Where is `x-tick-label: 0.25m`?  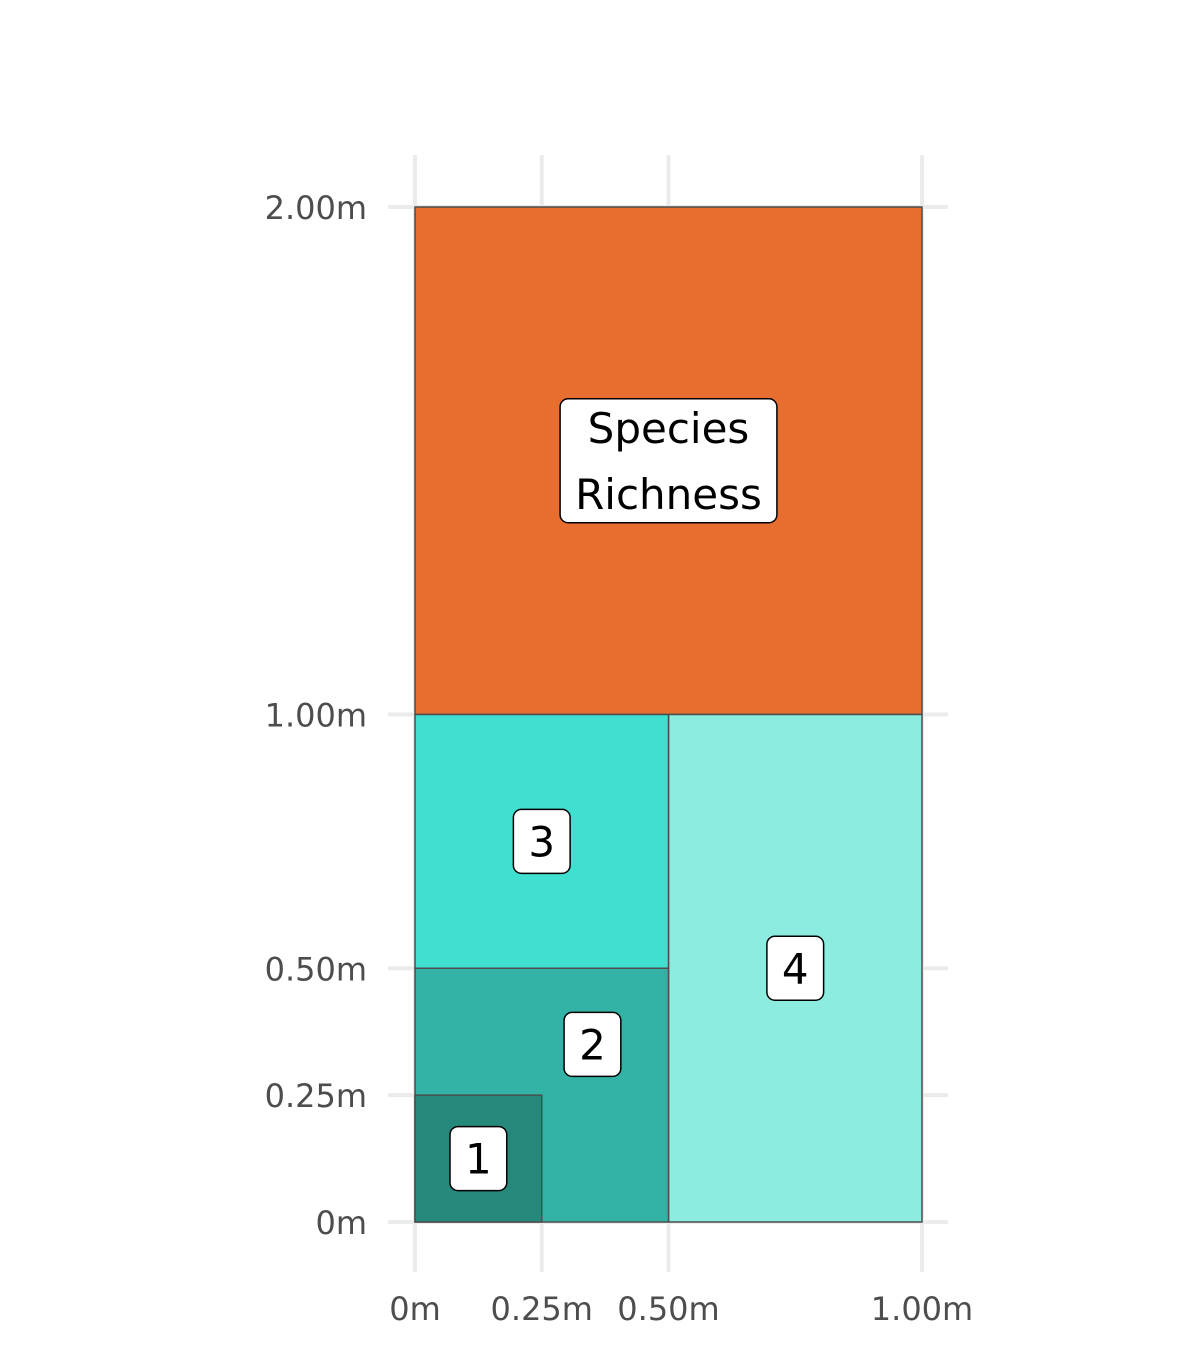 x-tick-label: 0.25m is located at coordinates (542, 1309).